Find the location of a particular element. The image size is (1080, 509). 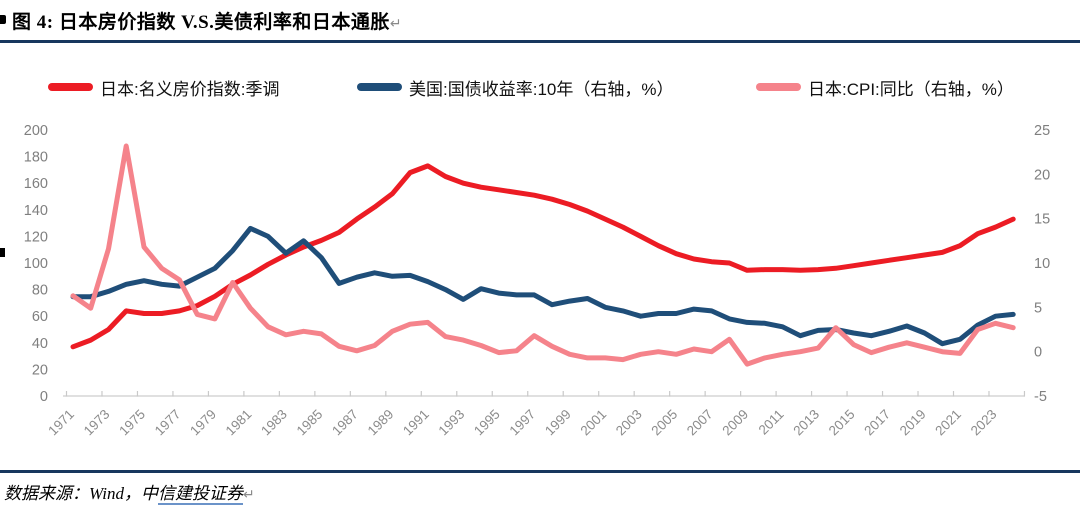

x-axis-label: 2007 is located at coordinates (700, 423).